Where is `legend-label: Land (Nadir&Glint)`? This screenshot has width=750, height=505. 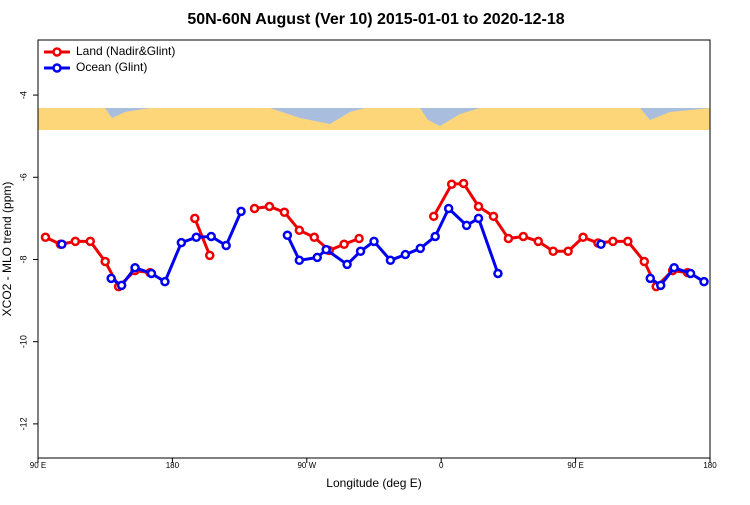 legend-label: Land (Nadir&Glint) is located at coordinates (125, 51).